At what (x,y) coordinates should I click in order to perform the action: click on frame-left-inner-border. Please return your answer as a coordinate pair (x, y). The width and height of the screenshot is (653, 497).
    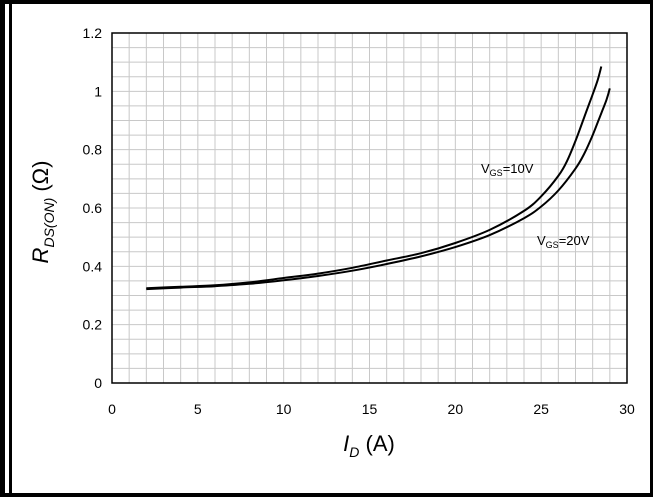
    Looking at the image, I should click on (10, 248).